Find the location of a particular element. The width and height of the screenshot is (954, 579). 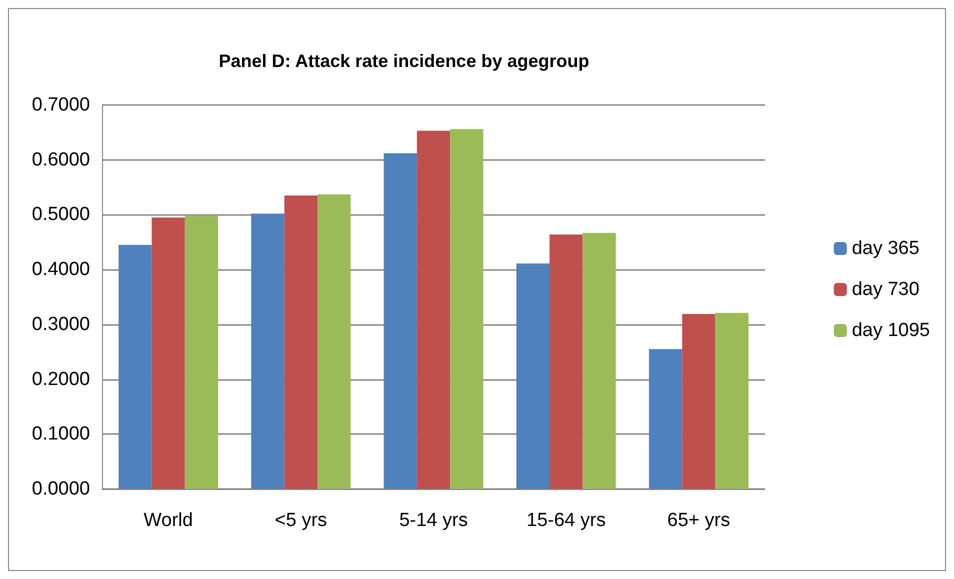

y-tick-label: 0.0000 is located at coordinates (61, 489).